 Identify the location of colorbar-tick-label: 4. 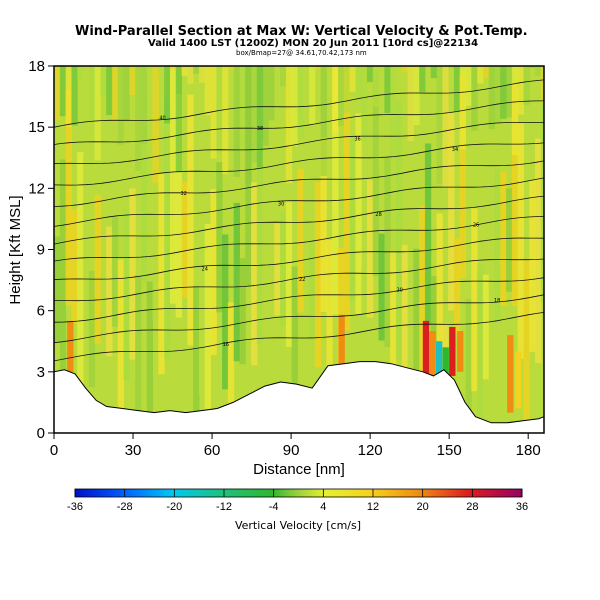
(323, 507).